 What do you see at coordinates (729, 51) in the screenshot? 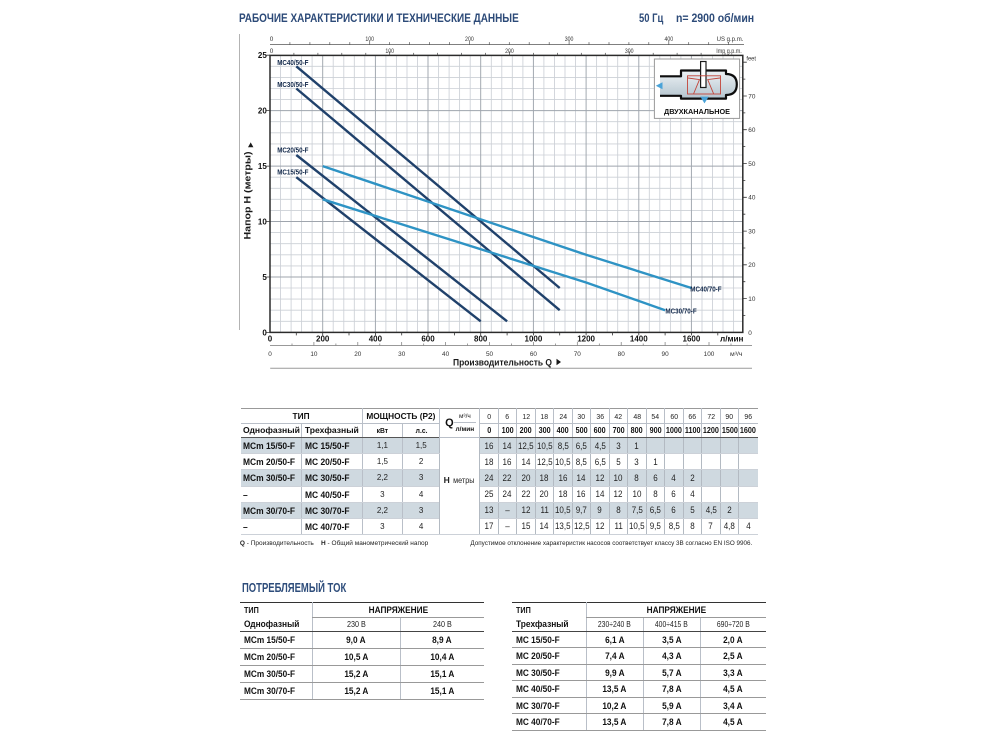
I see `svg-text: Imp g.p.m.` at bounding box center [729, 51].